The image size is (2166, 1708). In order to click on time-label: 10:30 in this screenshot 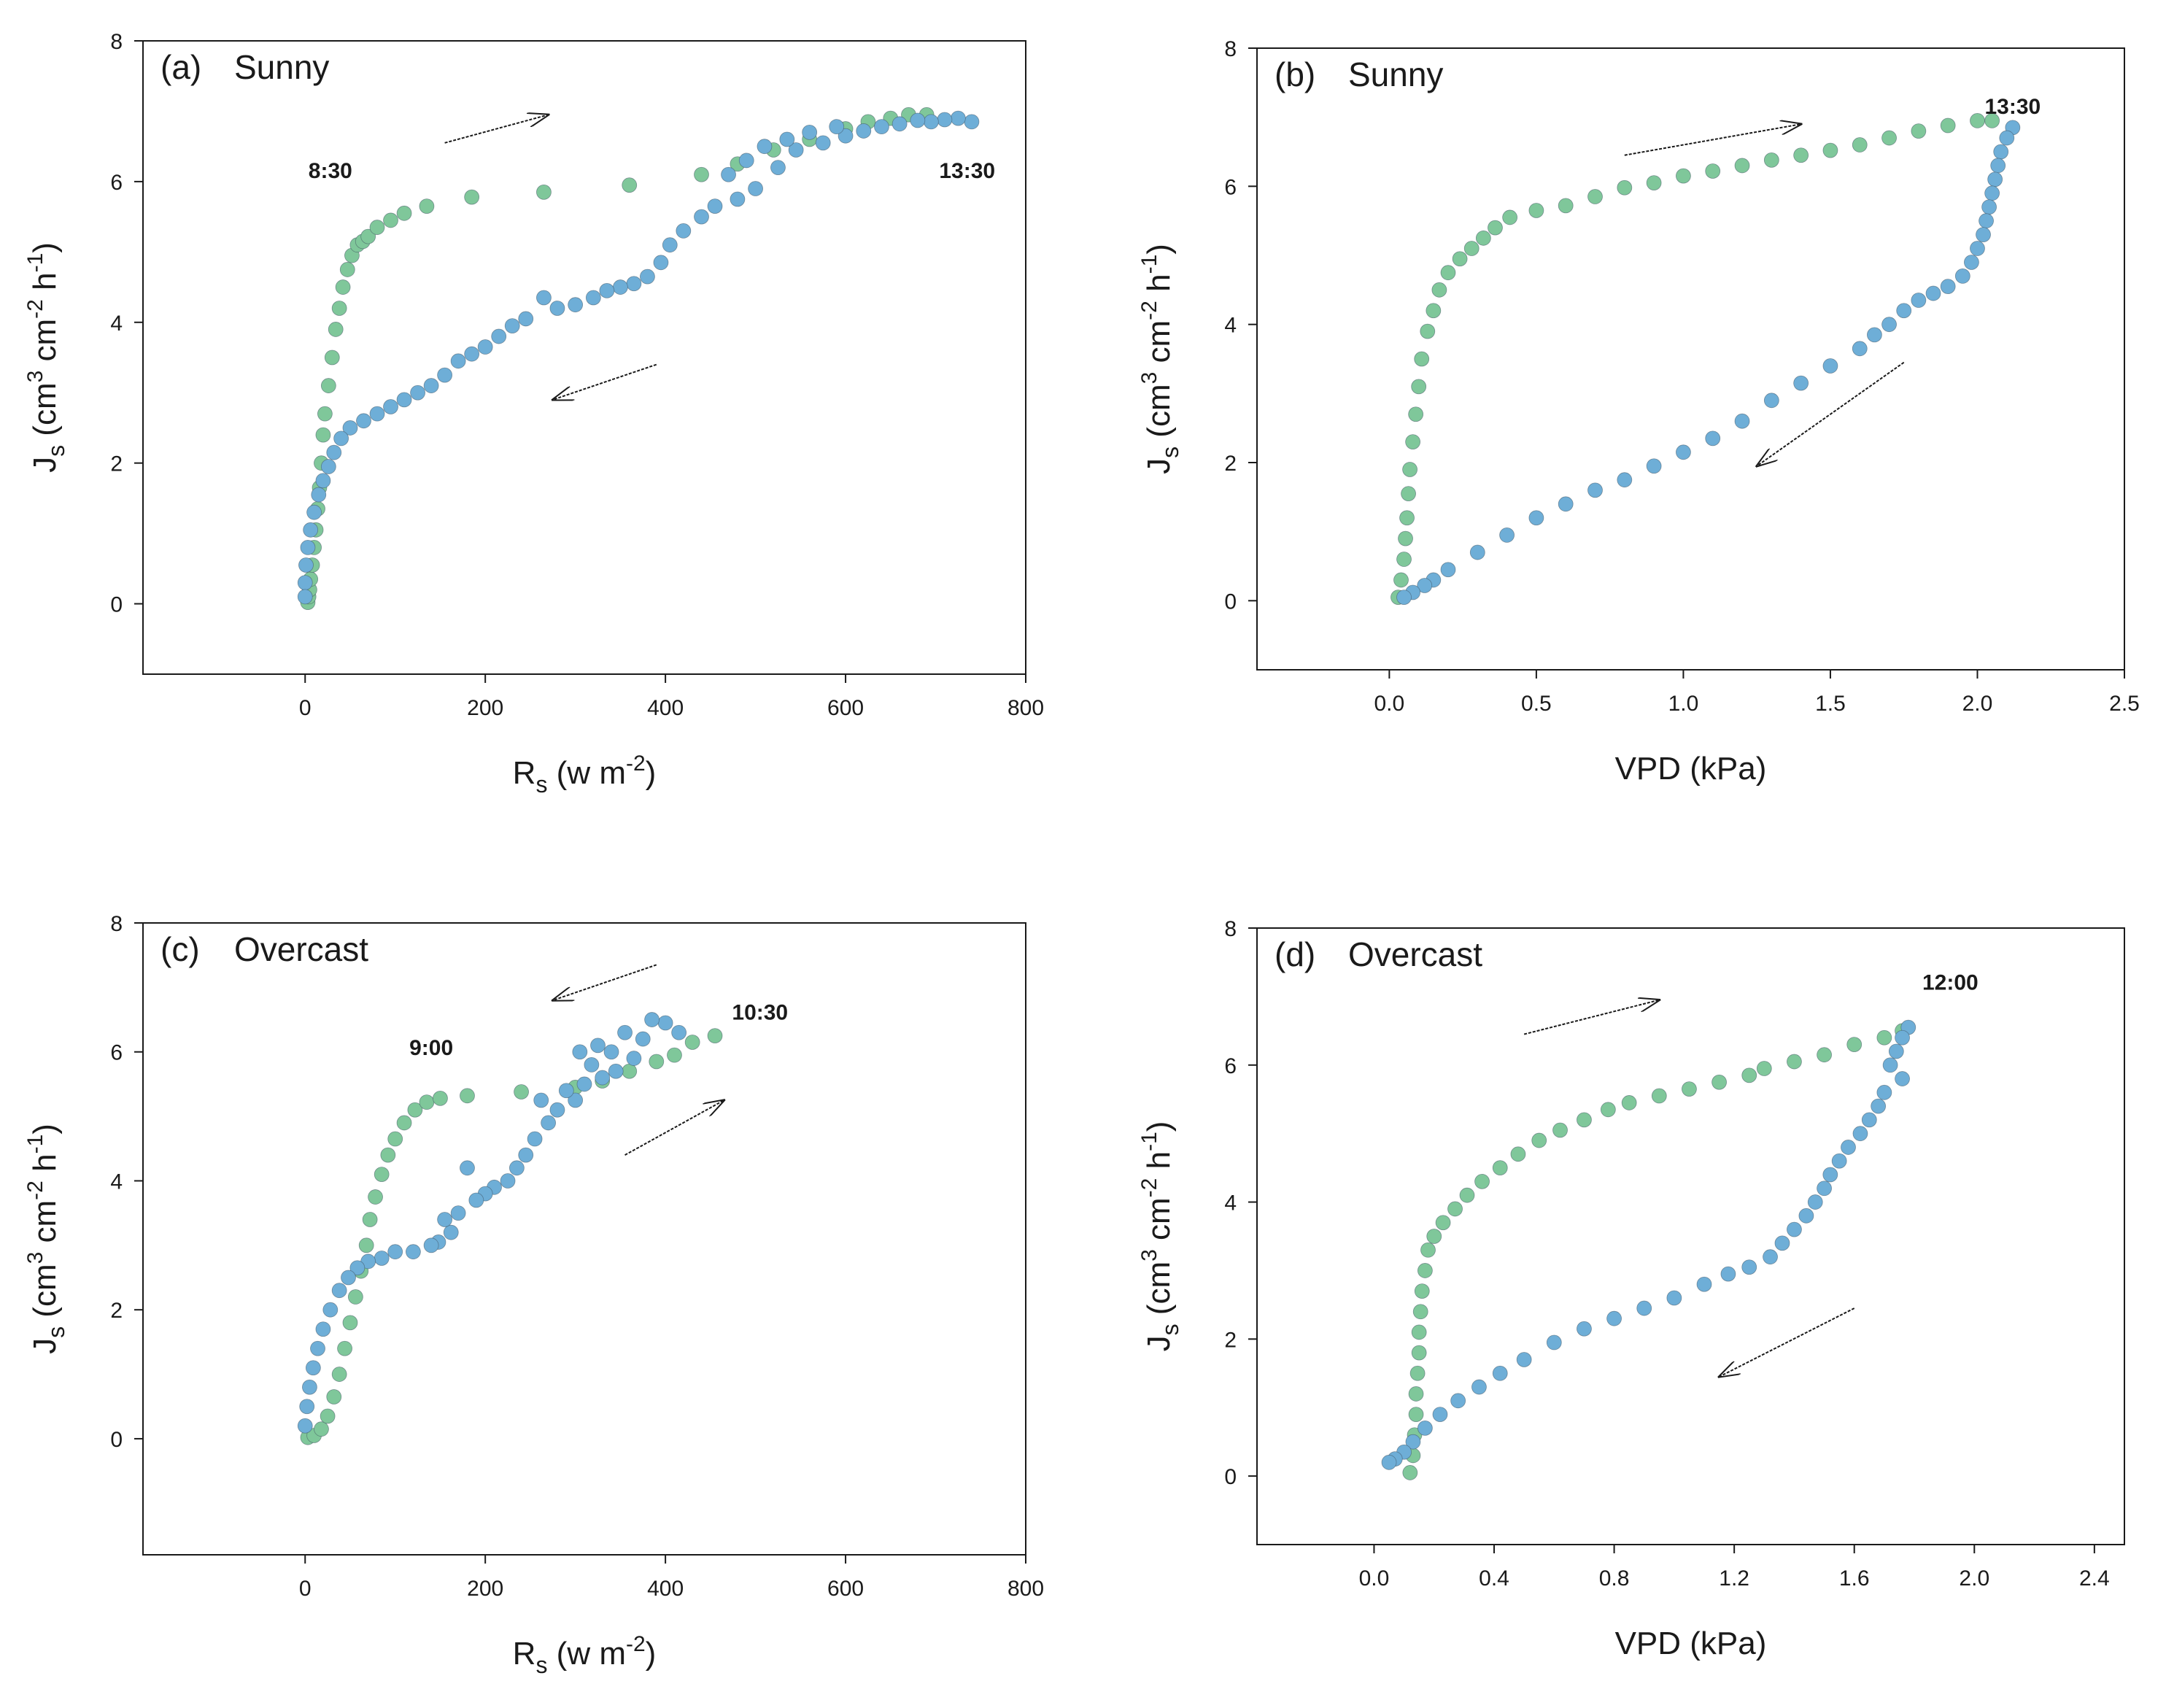, I will do `click(760, 1013)`.